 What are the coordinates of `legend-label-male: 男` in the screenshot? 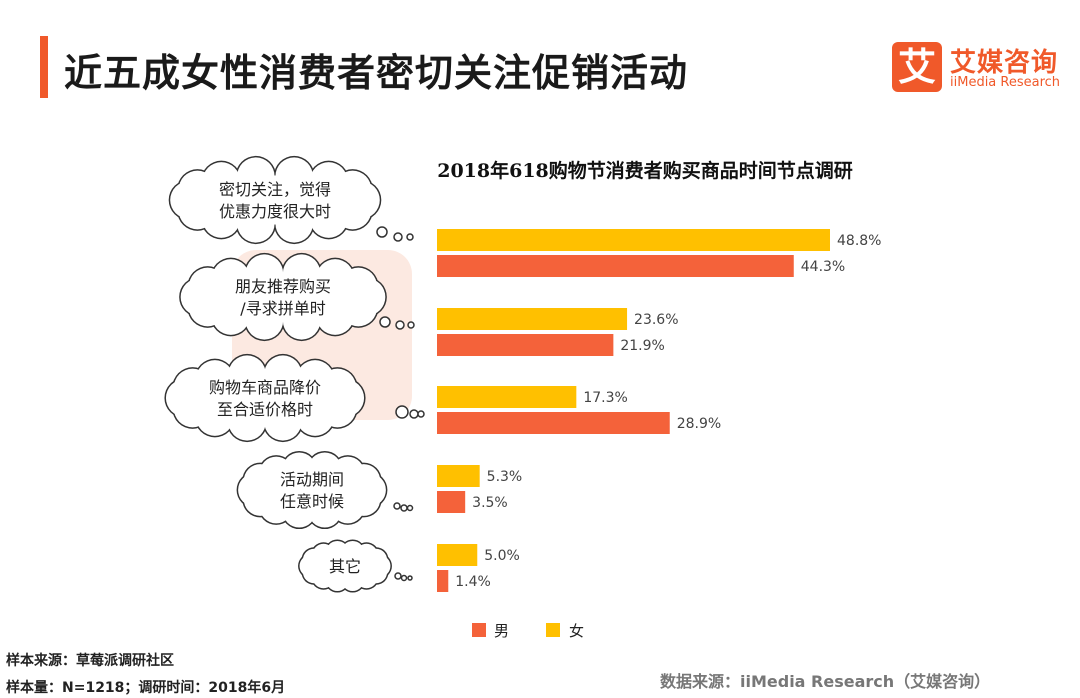 It's located at (502, 631).